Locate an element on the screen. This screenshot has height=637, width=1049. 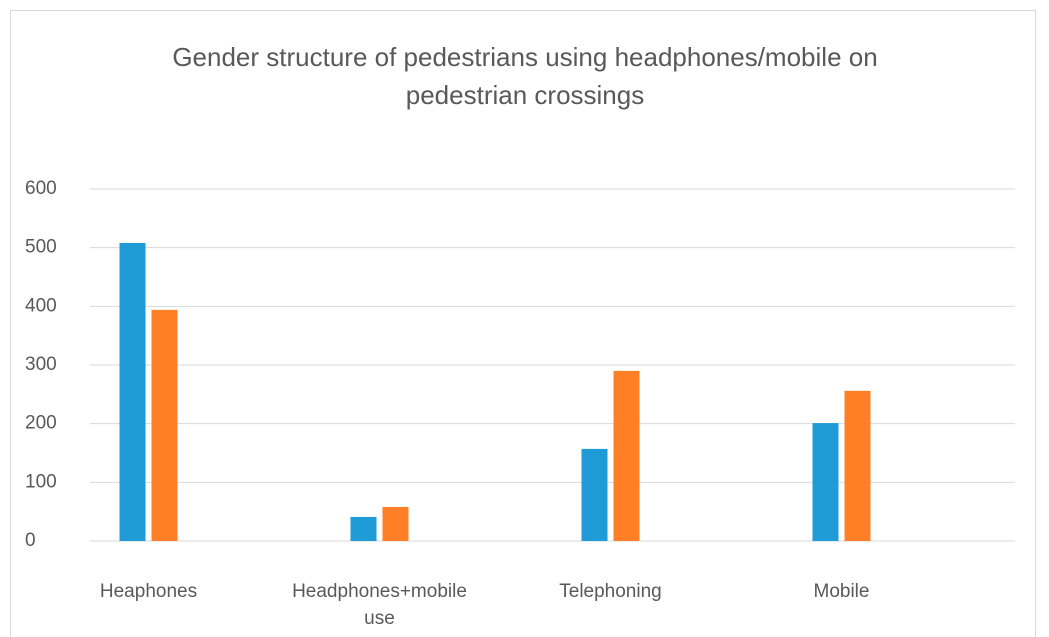
y-tick-label: 600 is located at coordinates (41, 188).